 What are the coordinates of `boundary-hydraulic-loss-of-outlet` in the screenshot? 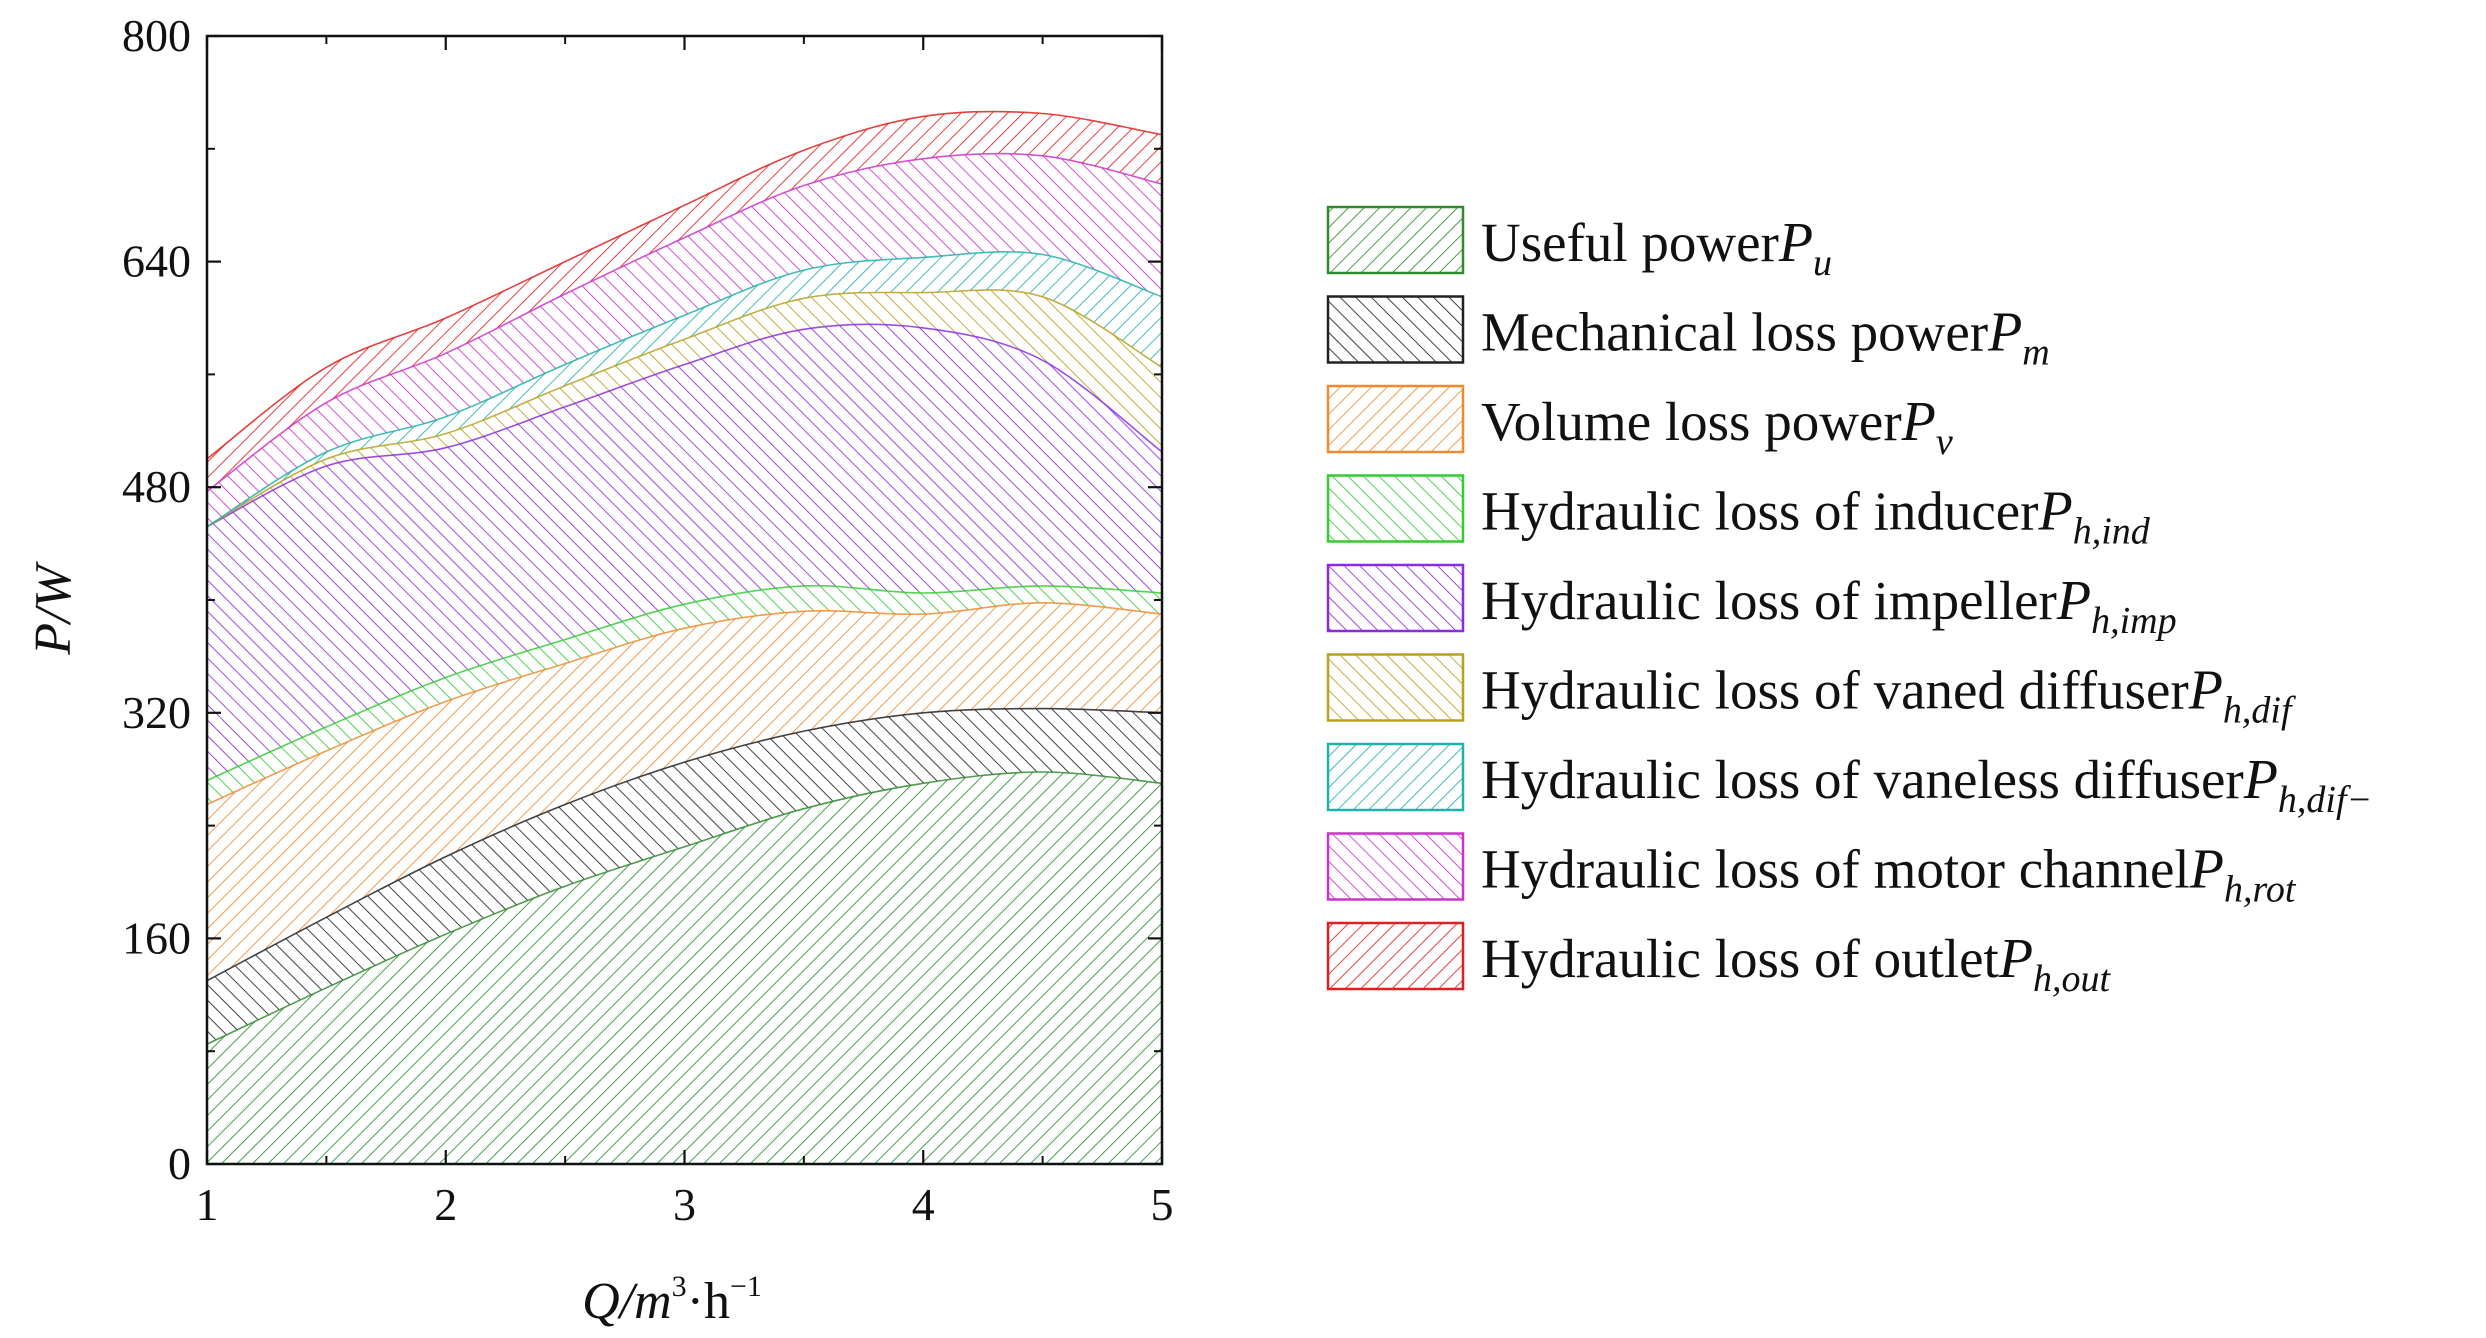 It's located at (684, 285).